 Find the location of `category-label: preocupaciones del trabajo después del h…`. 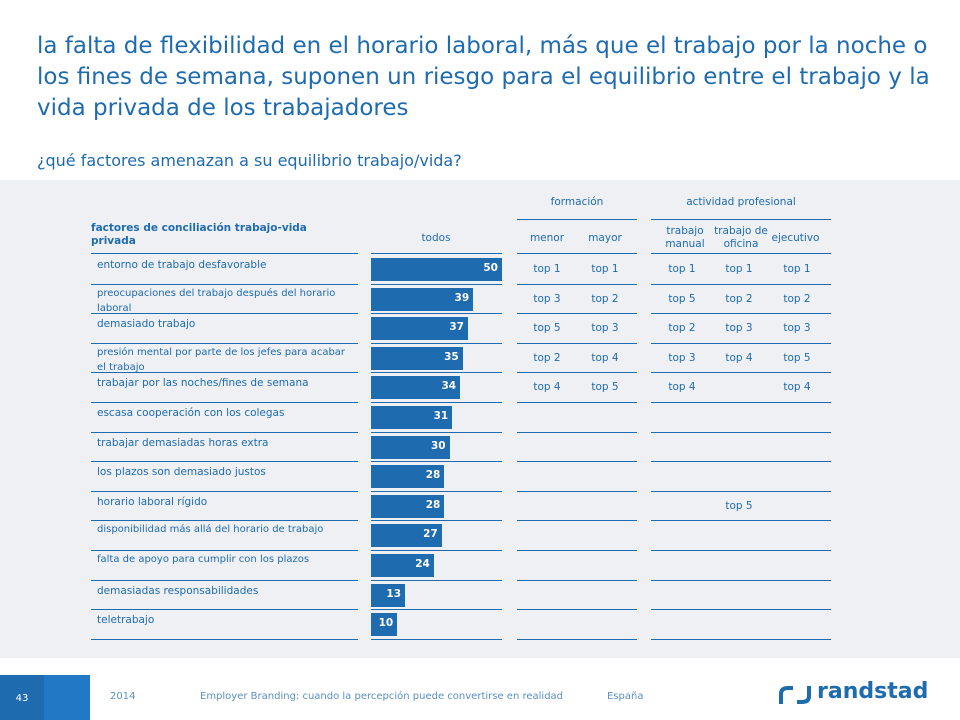

category-label: preocupaciones del trabajo después del h… is located at coordinates (216, 300).